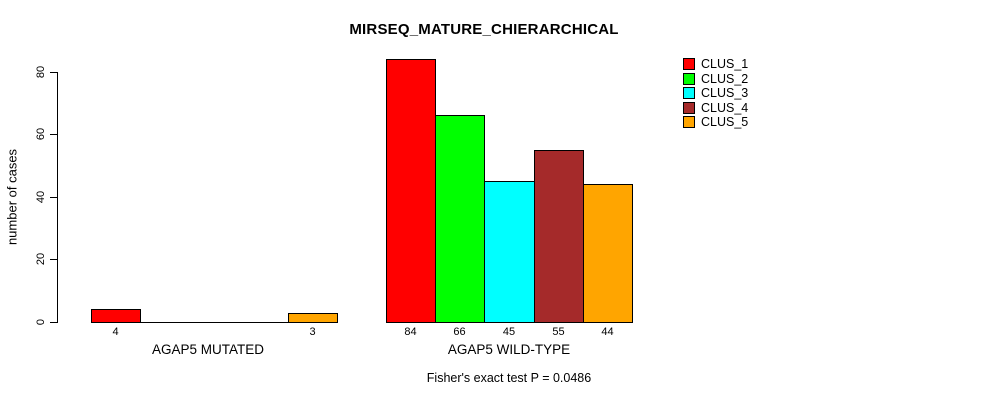  What do you see at coordinates (509, 378) in the screenshot?
I see `annotation-text: Fisher's exact test P = 0.0486` at bounding box center [509, 378].